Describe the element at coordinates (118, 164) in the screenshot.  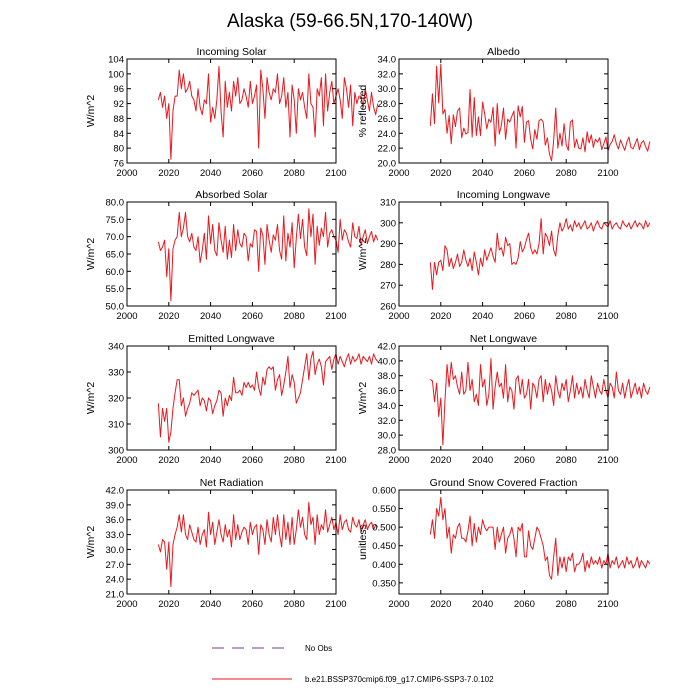
I see `y-tick-label: 76` at that location.